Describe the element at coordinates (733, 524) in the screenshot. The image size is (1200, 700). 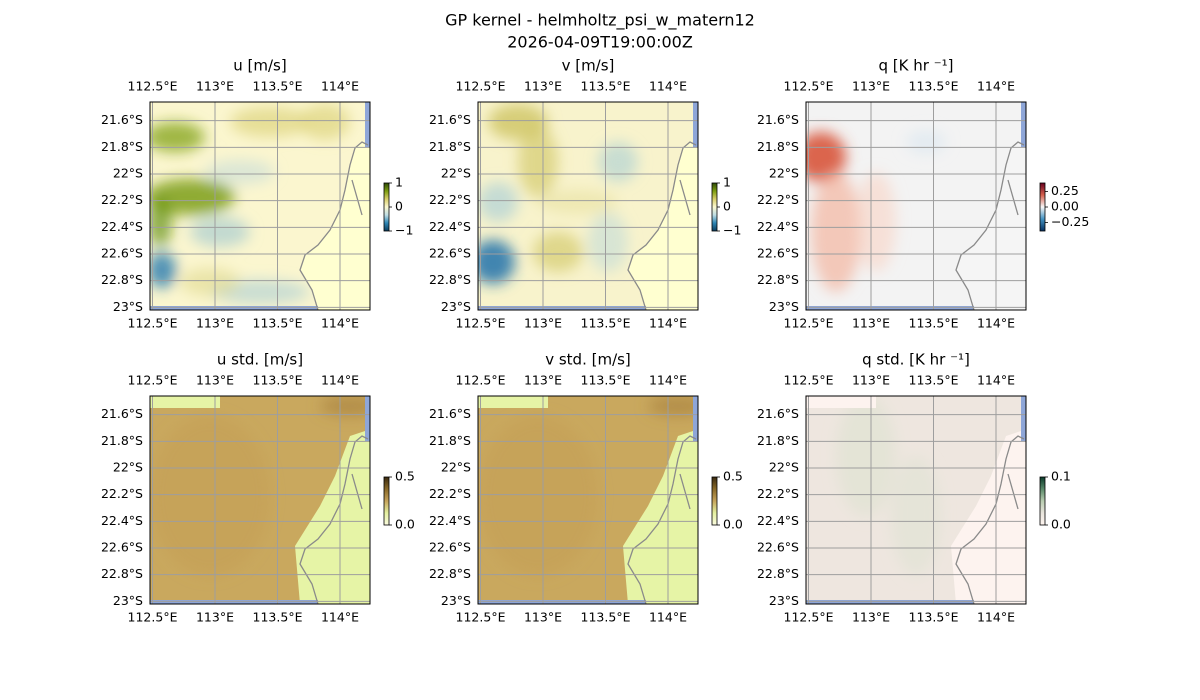
I see `colorbar-tick-label: 0.0` at that location.